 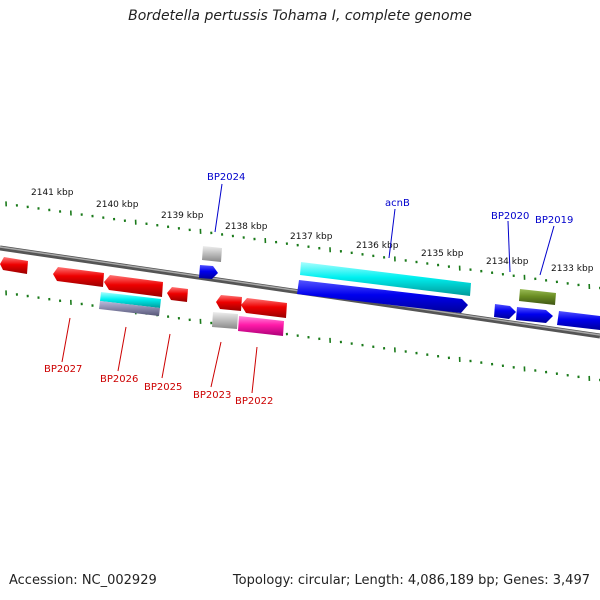 I want to click on feature-bp2020, so click(x=505, y=311).